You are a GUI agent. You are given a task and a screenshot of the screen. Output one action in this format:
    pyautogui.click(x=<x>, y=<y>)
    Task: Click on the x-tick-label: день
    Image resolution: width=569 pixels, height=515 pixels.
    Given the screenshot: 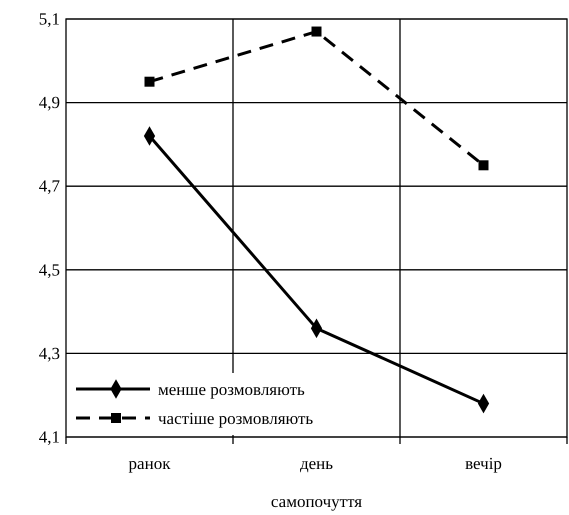 What is the action you would take?
    pyautogui.click(x=317, y=464)
    